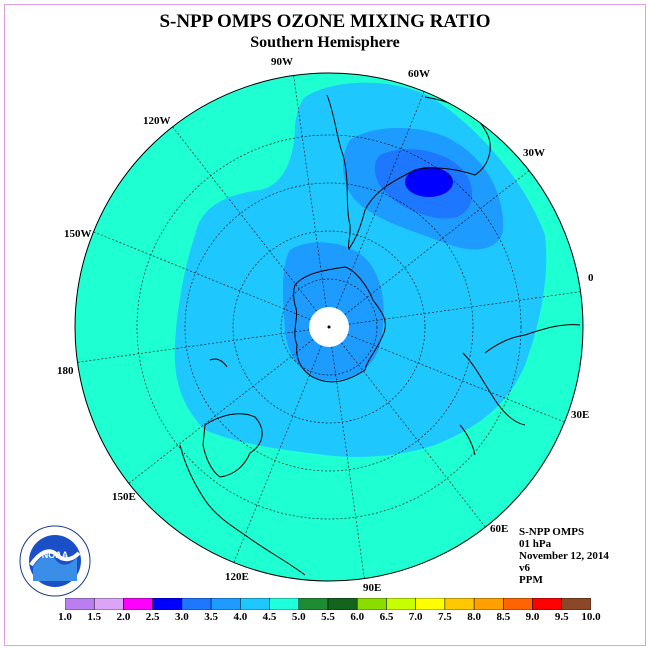 The height and width of the screenshot is (650, 648). I want to click on label-30w: 30W, so click(534, 153).